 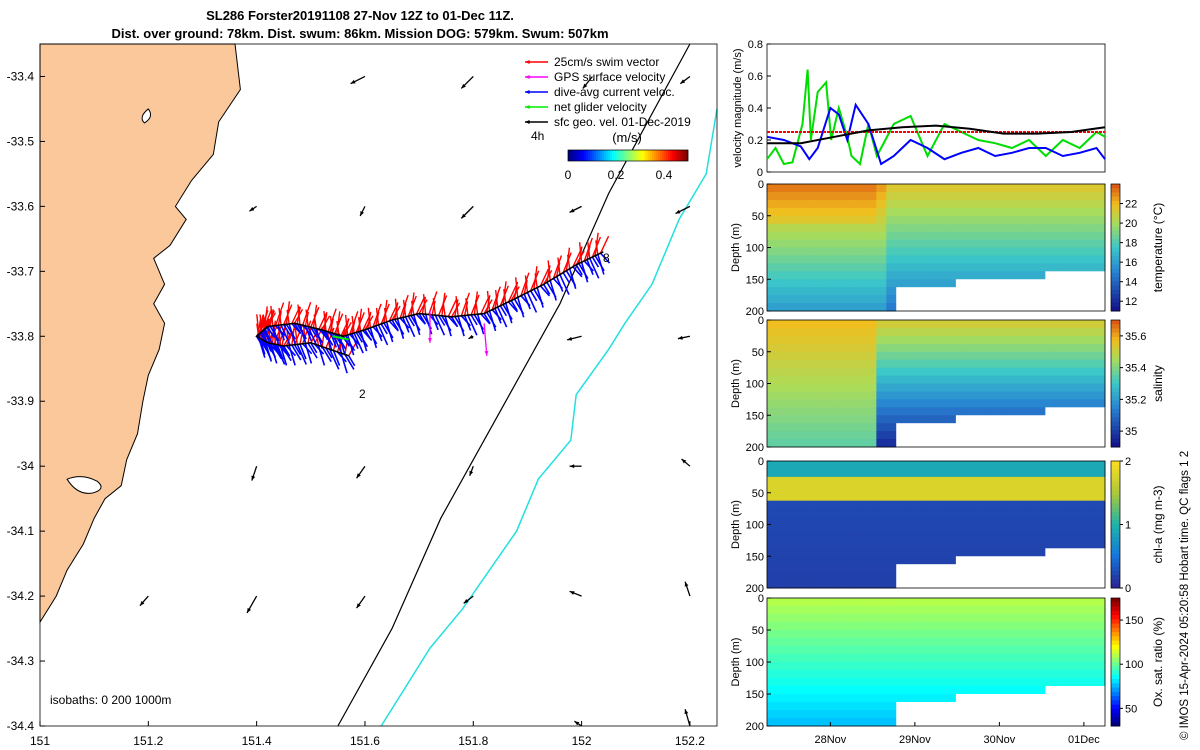 What do you see at coordinates (365, 741) in the screenshot?
I see `map-xtick-label: 151.6` at bounding box center [365, 741].